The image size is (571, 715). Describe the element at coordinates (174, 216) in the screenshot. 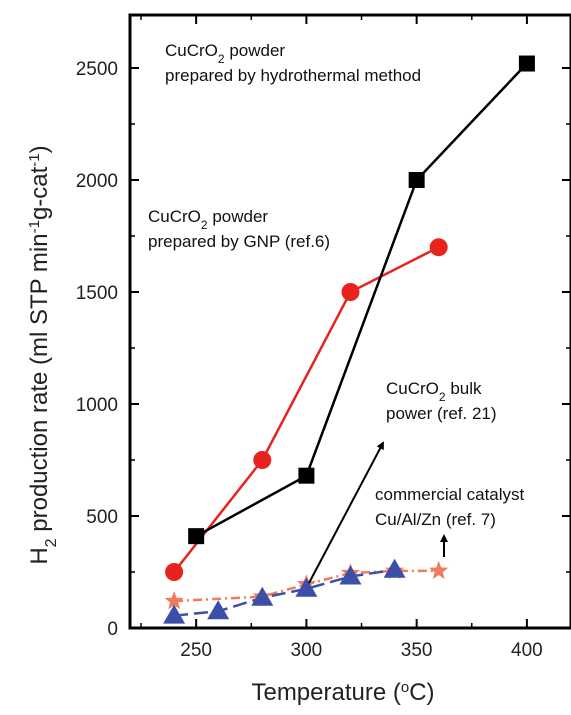

I see `annotation-1-line-0-part-0: CuCrO` at that location.